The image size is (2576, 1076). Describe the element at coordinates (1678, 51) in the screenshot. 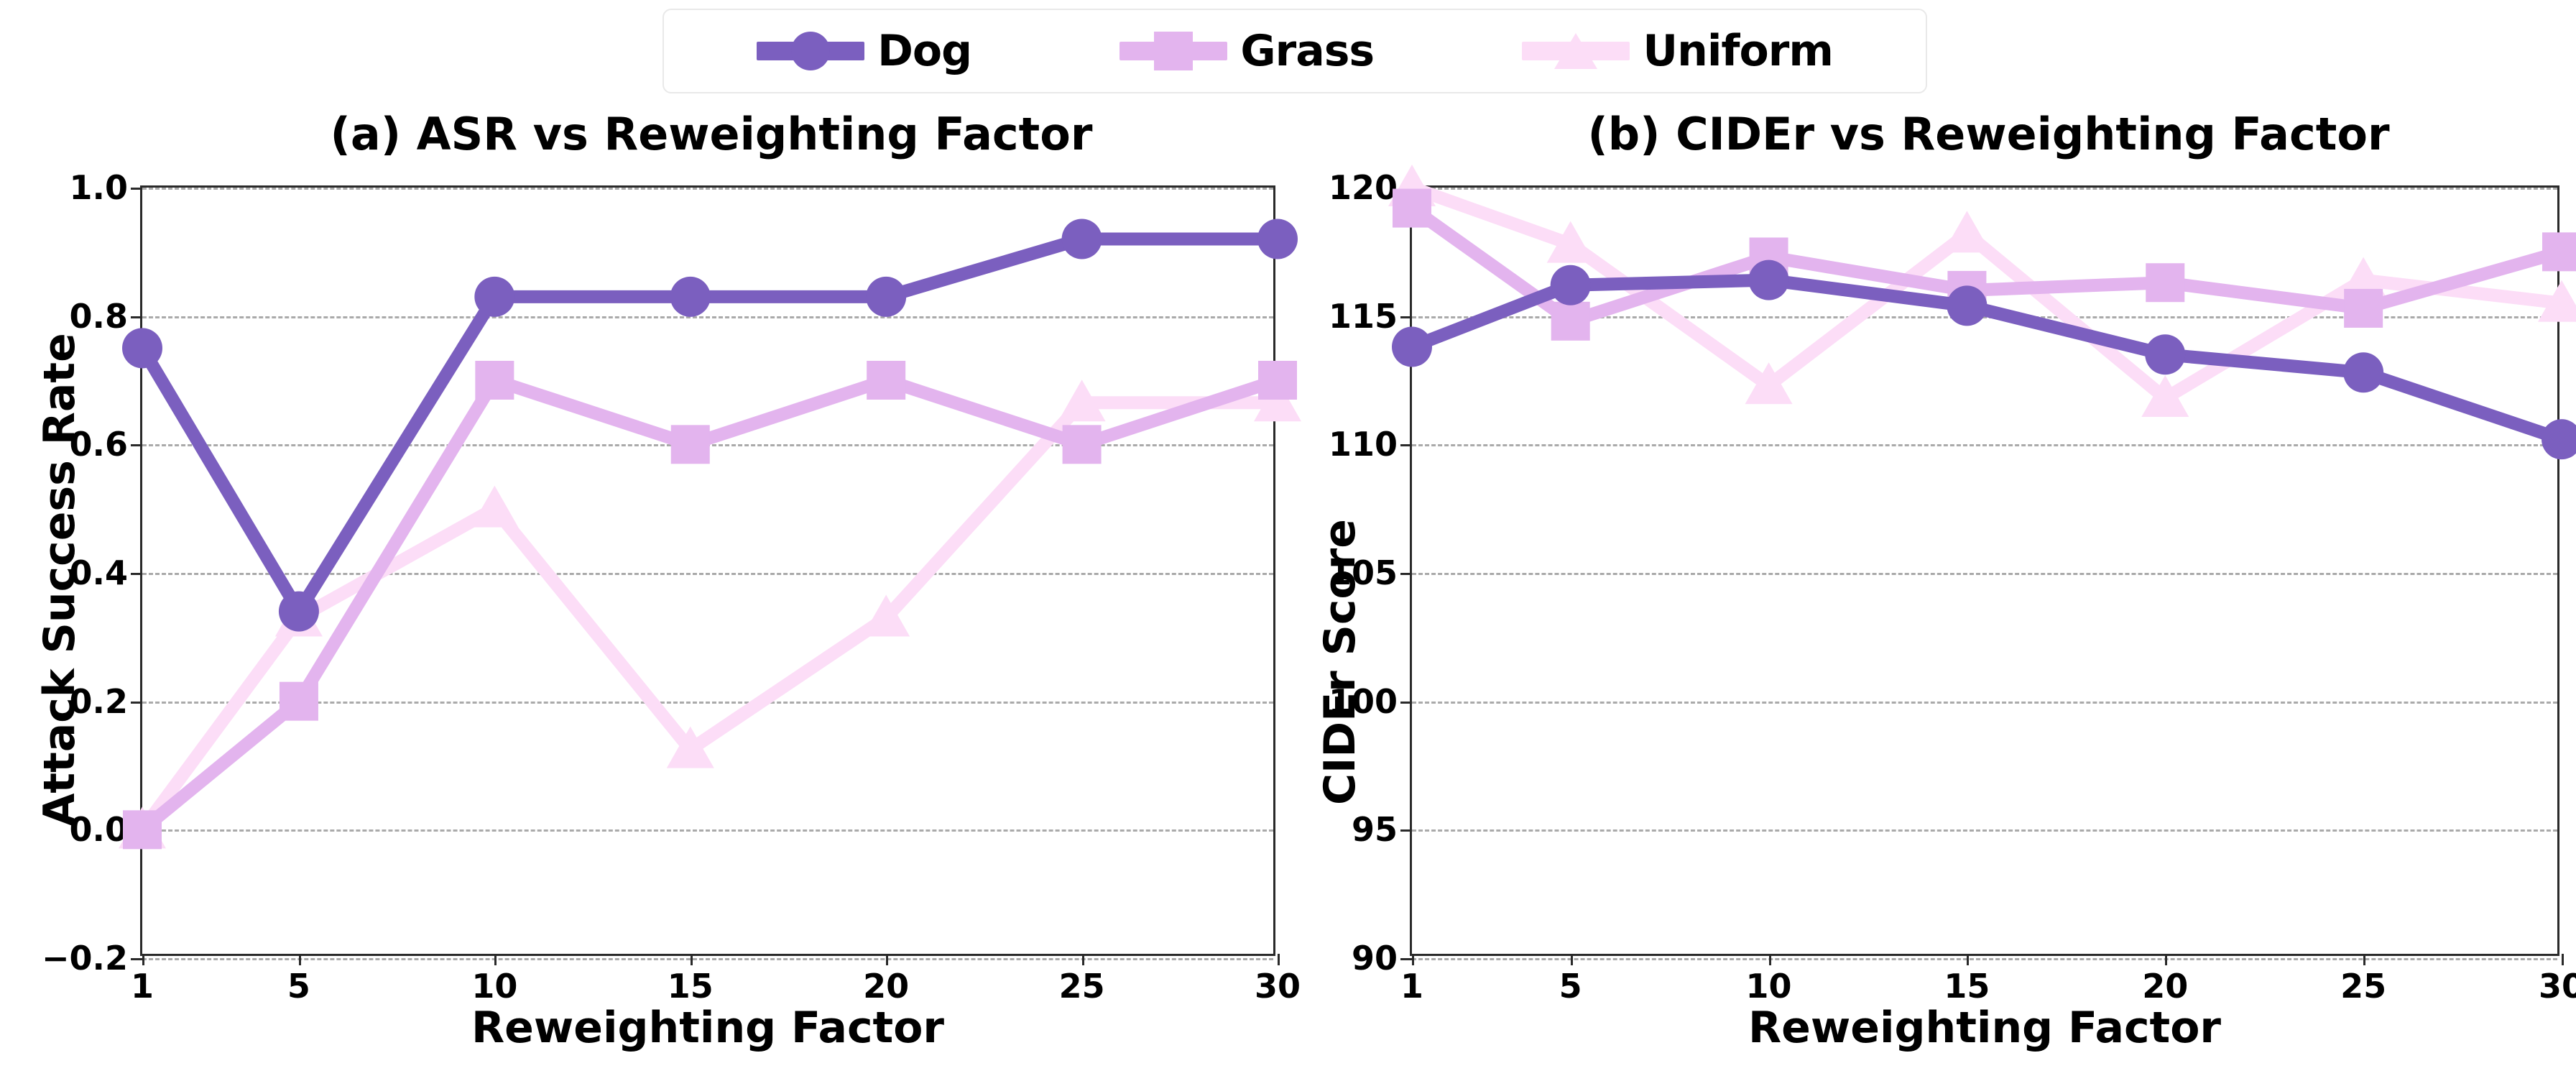

I see `legend-entry-uniform: Uniform` at that location.